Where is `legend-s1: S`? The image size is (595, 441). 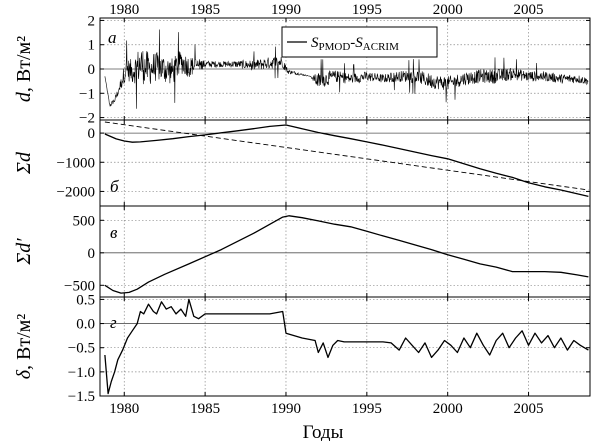 legend-s1: S is located at coordinates (315, 43).